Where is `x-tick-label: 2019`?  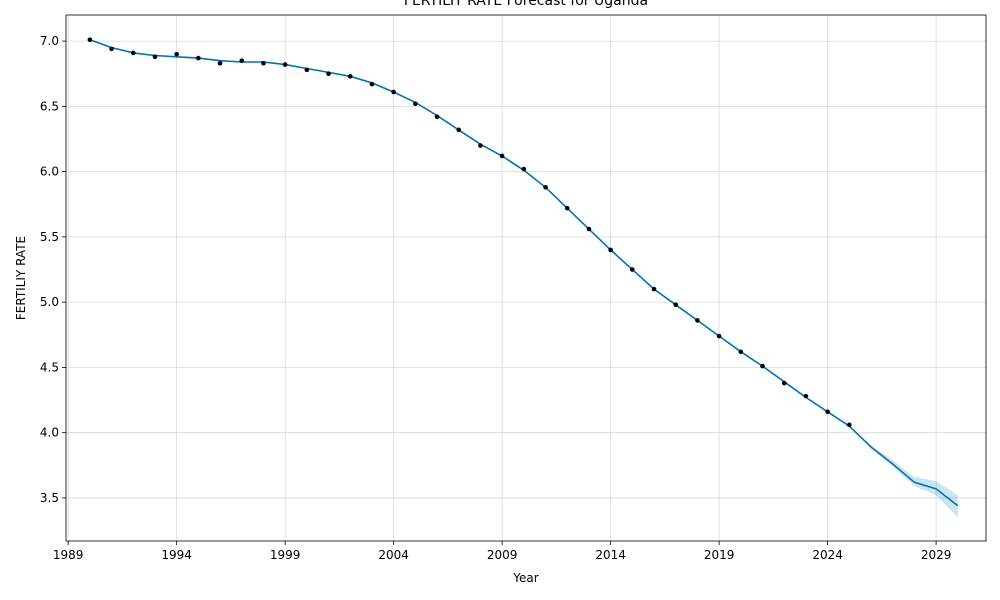 x-tick-label: 2019 is located at coordinates (719, 555).